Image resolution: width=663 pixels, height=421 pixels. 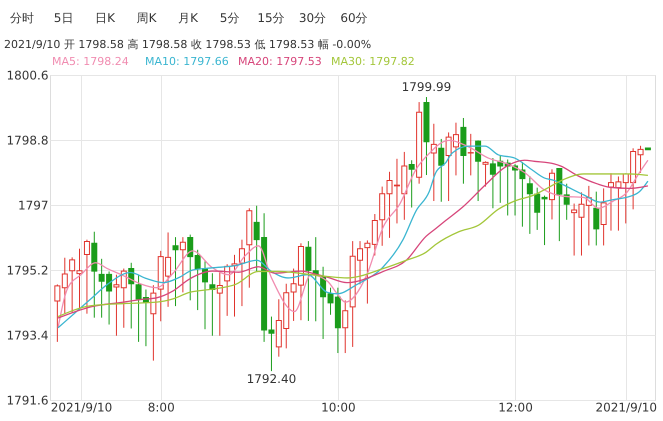 I want to click on text: 30分, so click(x=312, y=18).